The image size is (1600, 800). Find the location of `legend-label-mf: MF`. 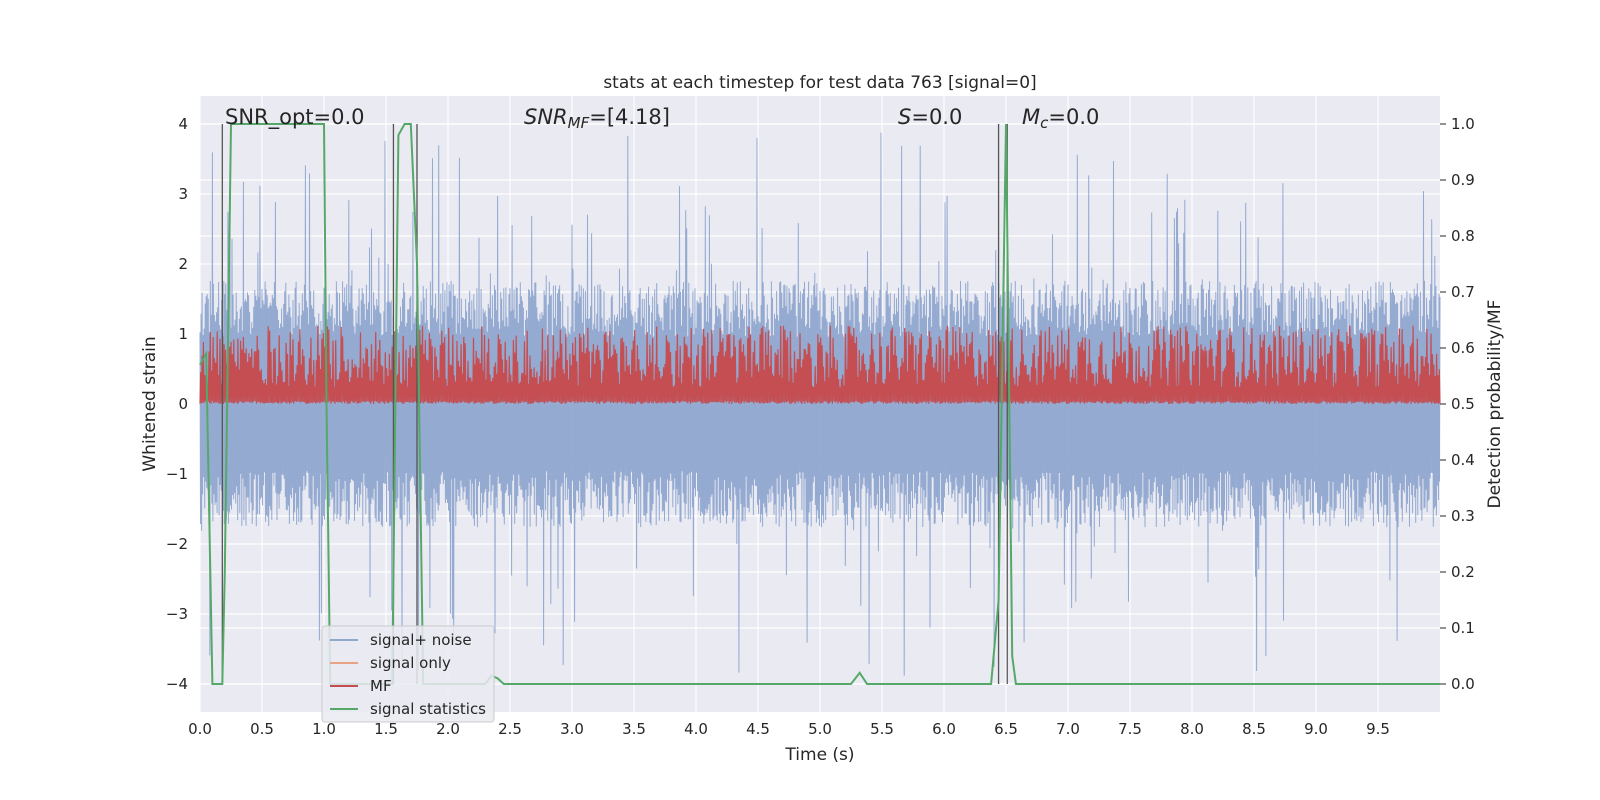

legend-label-mf: MF is located at coordinates (381, 686).